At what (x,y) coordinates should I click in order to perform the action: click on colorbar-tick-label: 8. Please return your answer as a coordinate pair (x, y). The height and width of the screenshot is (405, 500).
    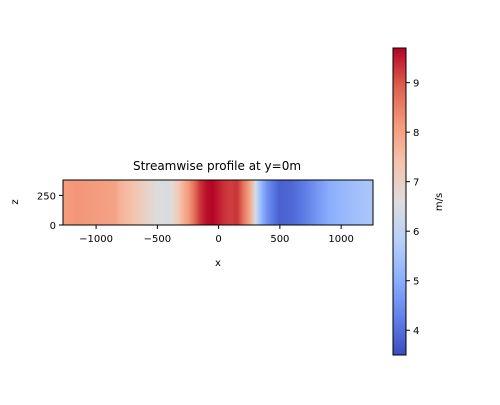
    Looking at the image, I should click on (416, 133).